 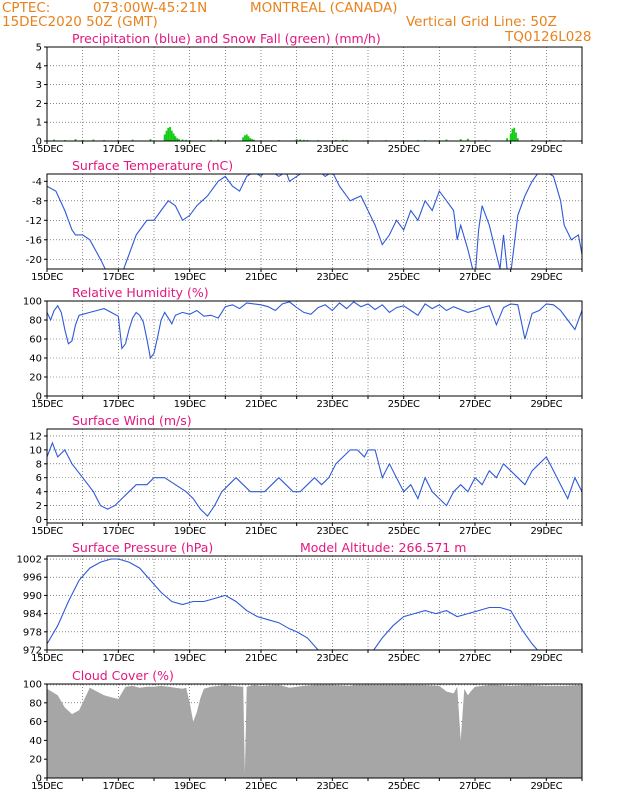 What do you see at coordinates (39, 85) in the screenshot?
I see `y-tick-label: 3` at bounding box center [39, 85].